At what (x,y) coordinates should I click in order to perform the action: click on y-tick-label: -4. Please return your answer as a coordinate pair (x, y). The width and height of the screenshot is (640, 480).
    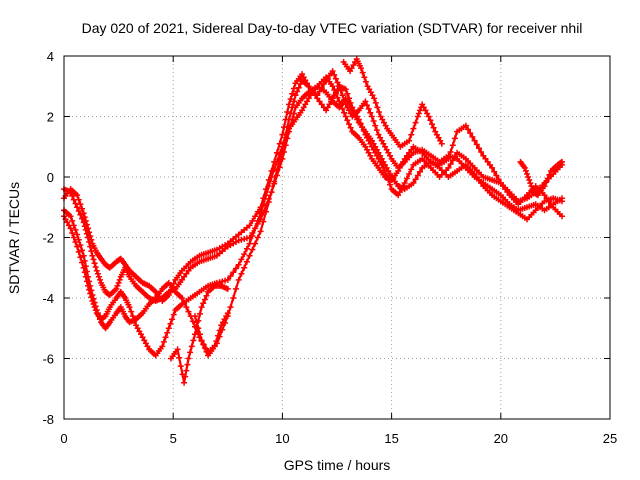
    Looking at the image, I should click on (48, 298).